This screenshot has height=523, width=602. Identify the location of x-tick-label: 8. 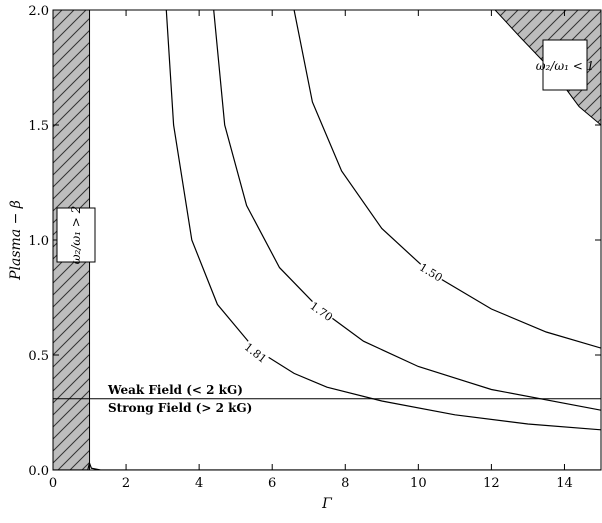
(345, 483).